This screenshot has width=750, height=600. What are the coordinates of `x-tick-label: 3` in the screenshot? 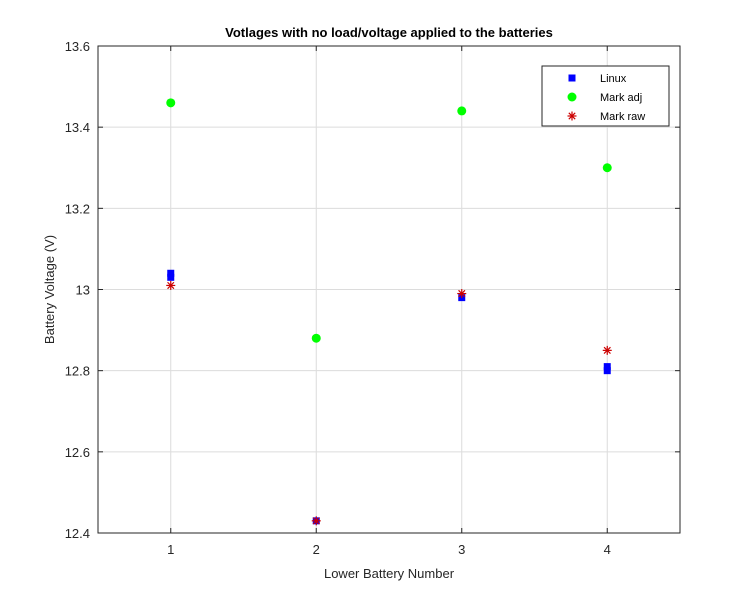 It's located at (461, 549).